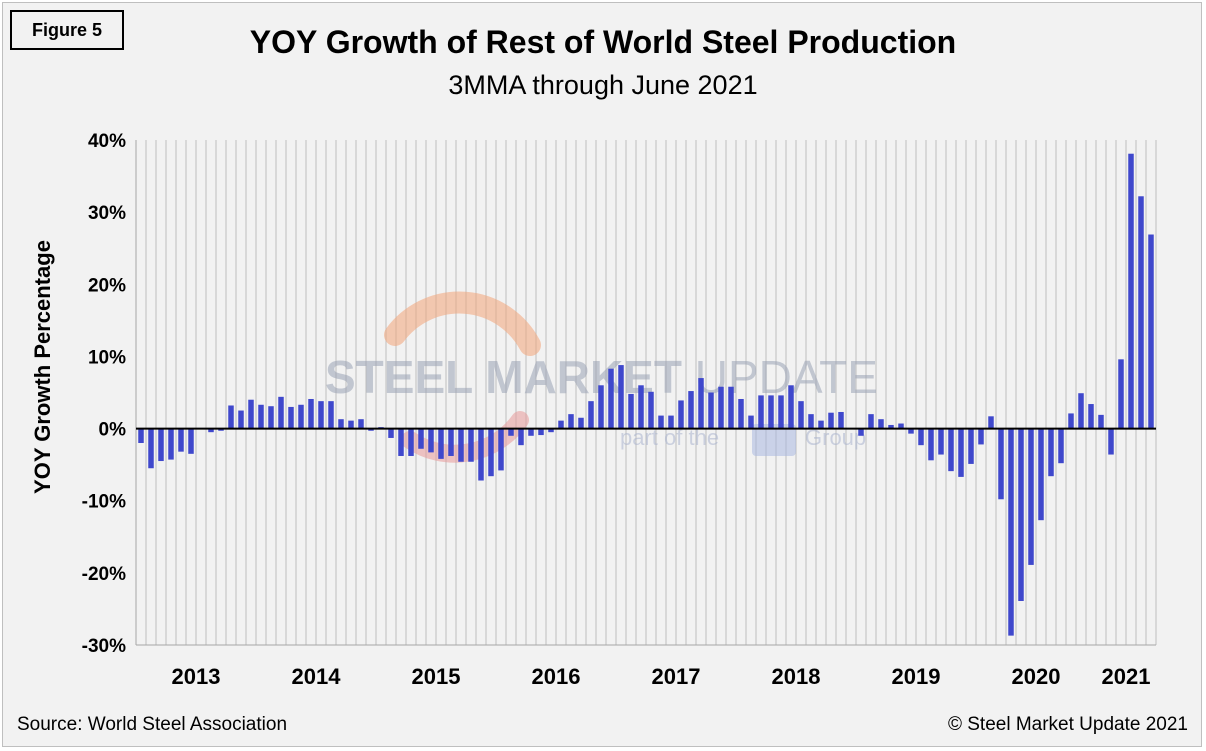 Image resolution: width=1206 pixels, height=751 pixels. What do you see at coordinates (104, 502) in the screenshot?
I see `y-tick-label: -10%` at bounding box center [104, 502].